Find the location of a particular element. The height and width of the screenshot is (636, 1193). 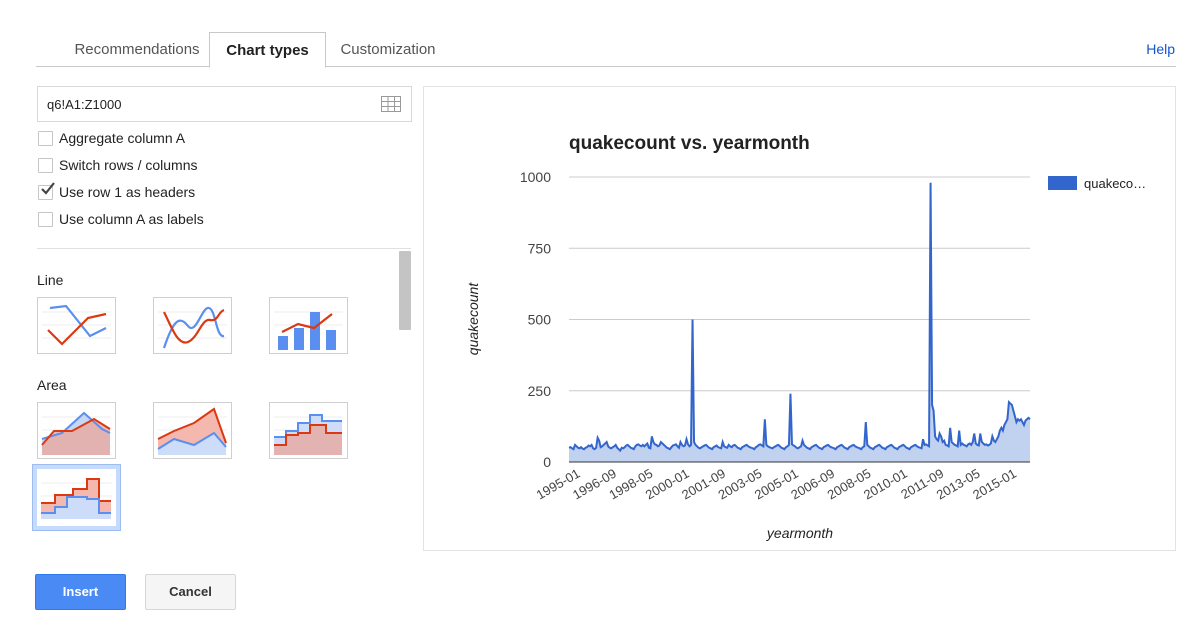

data-range-field is located at coordinates (224, 104).